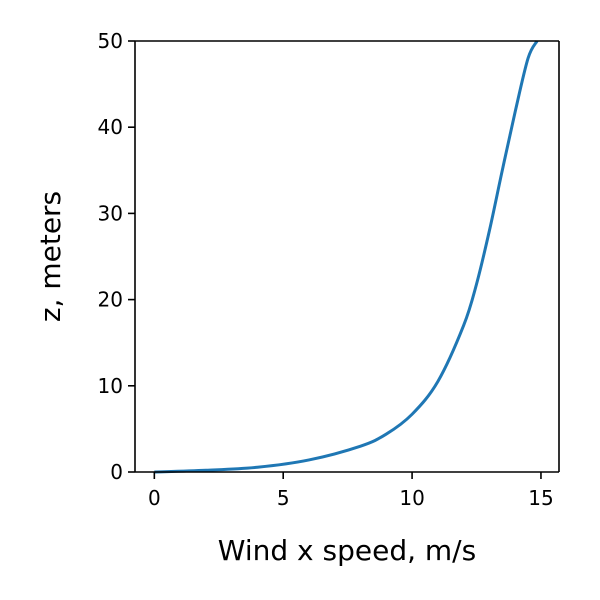 The image size is (600, 600). Describe the element at coordinates (110, 300) in the screenshot. I see `y-tick-label-2: 20` at that location.